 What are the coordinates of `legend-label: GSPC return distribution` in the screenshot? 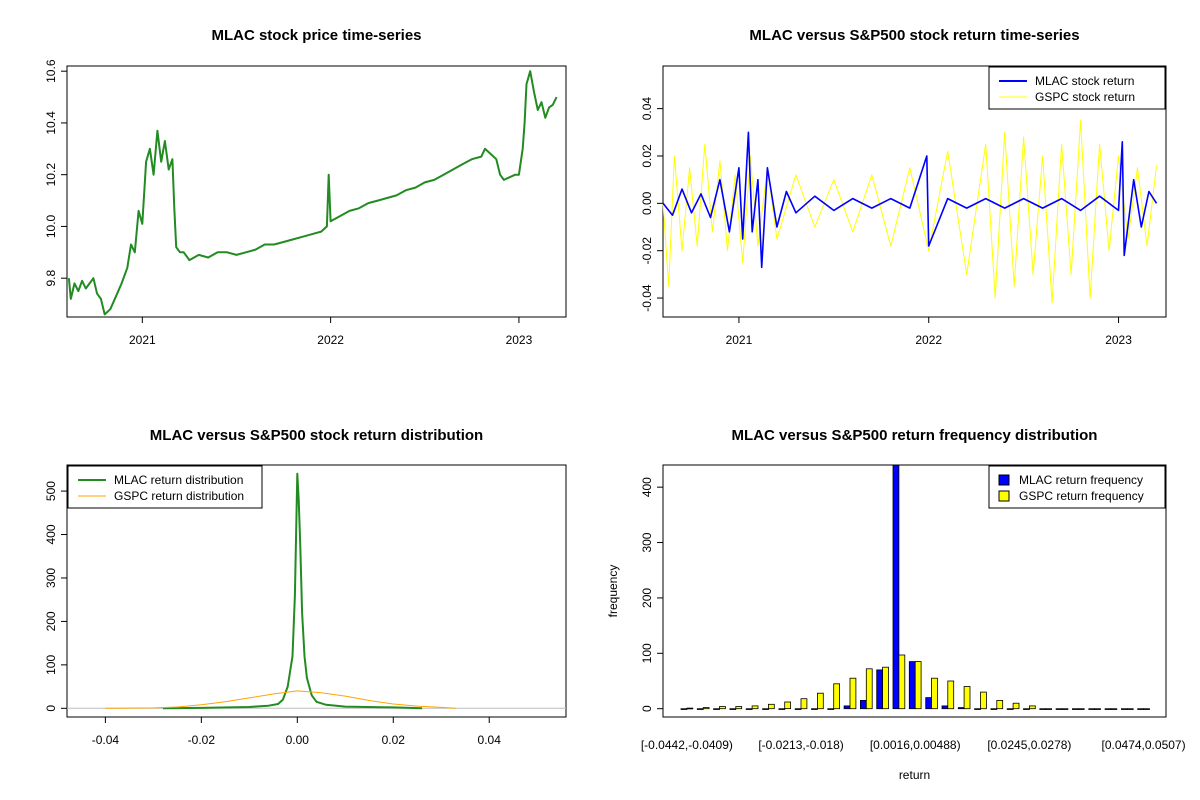 It's located at (179, 496).